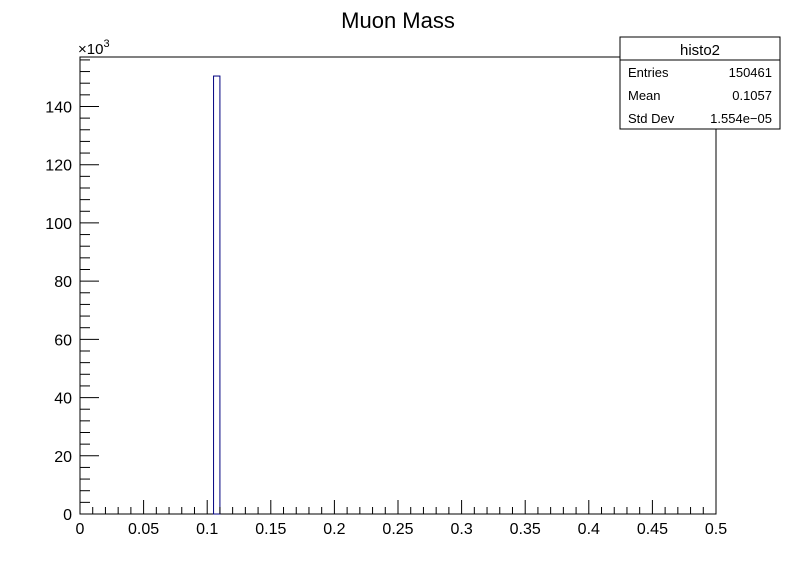  Describe the element at coordinates (334, 529) in the screenshot. I see `x-tick-label: 0.2` at that location.